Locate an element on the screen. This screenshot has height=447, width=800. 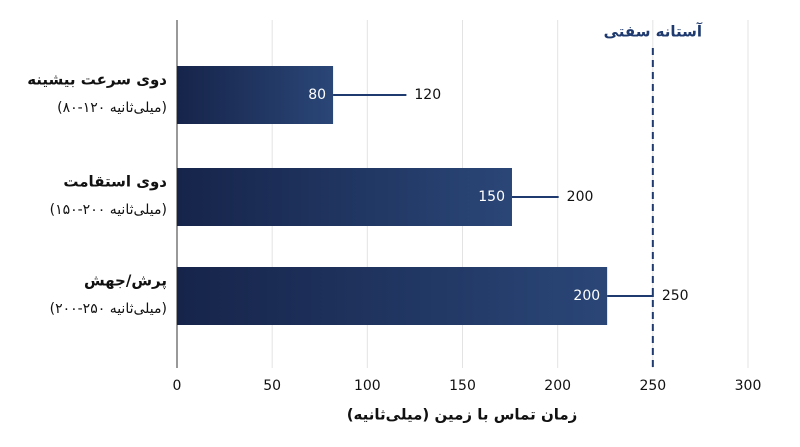
x-tick-label: 100 is located at coordinates (367, 386).